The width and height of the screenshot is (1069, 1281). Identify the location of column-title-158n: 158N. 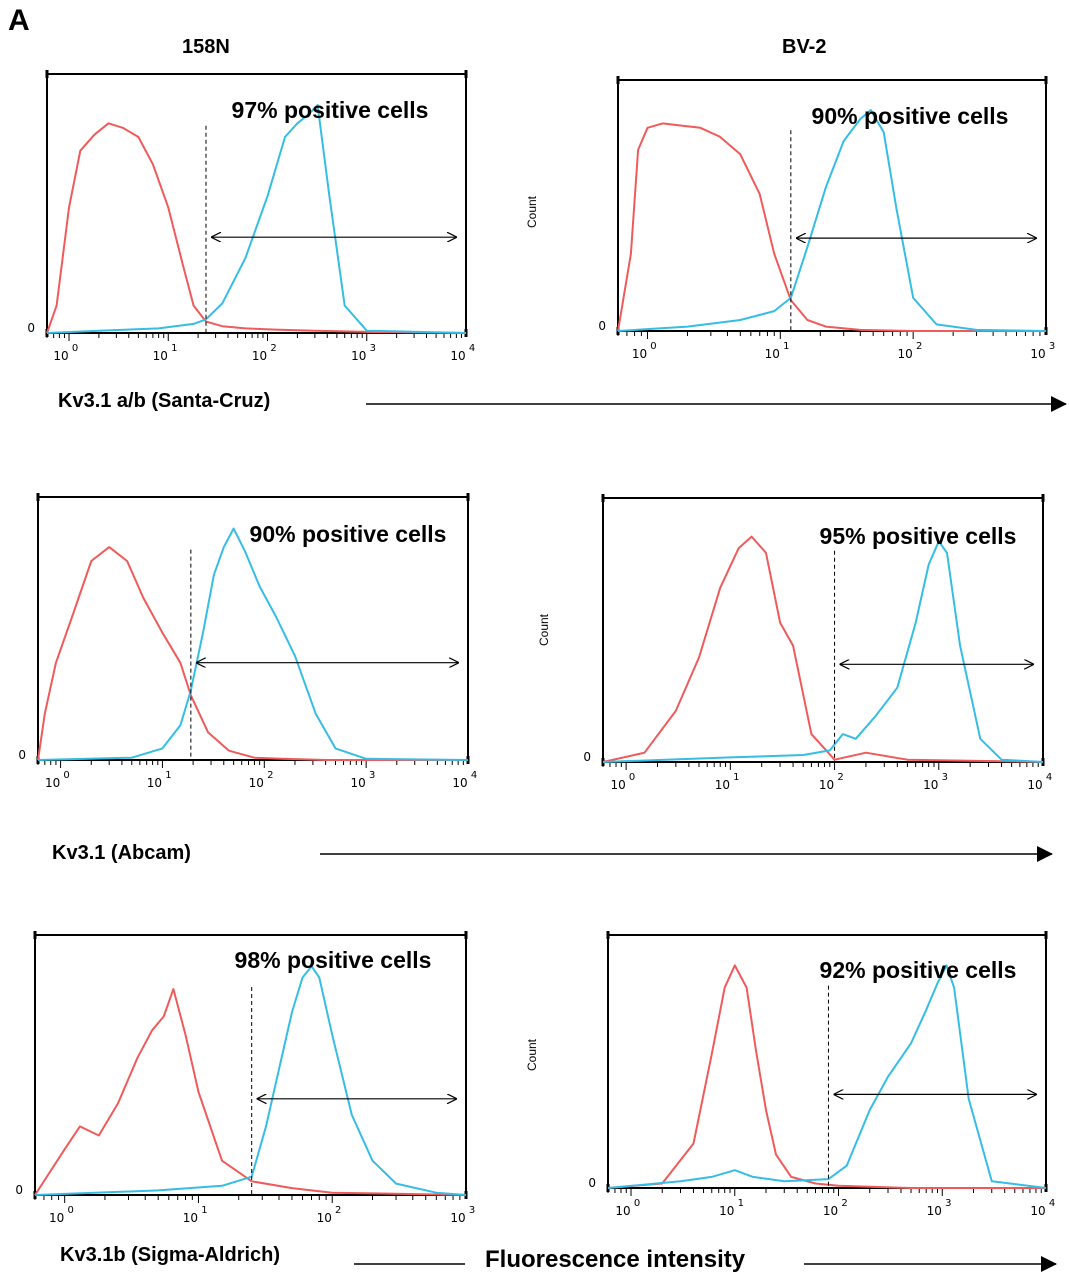
(206, 47).